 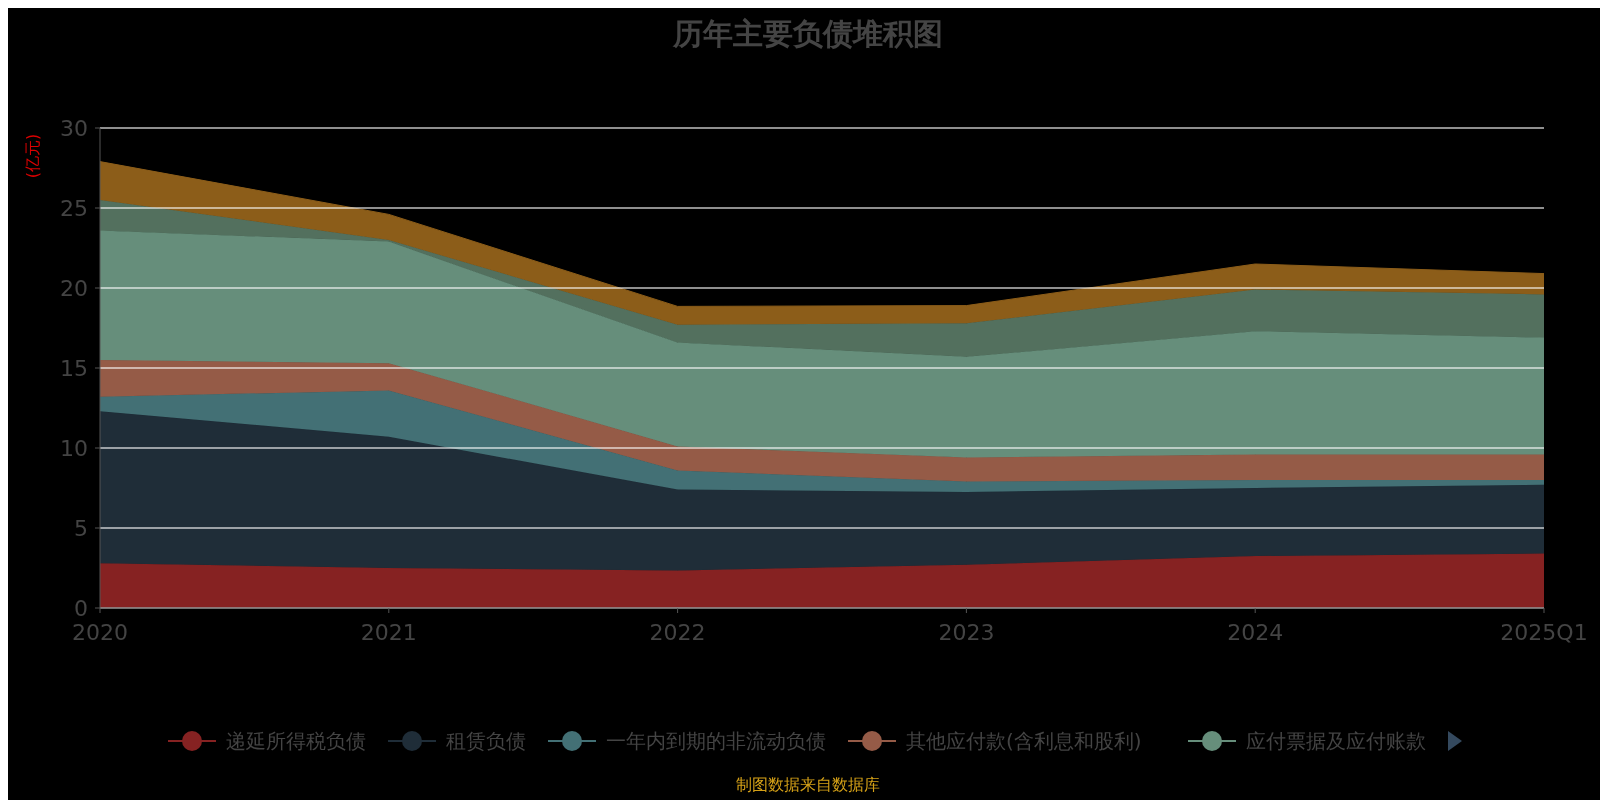 What do you see at coordinates (1024, 741) in the screenshot?
I see `legend-label: 其他应付款(含利息和股利)` at bounding box center [1024, 741].